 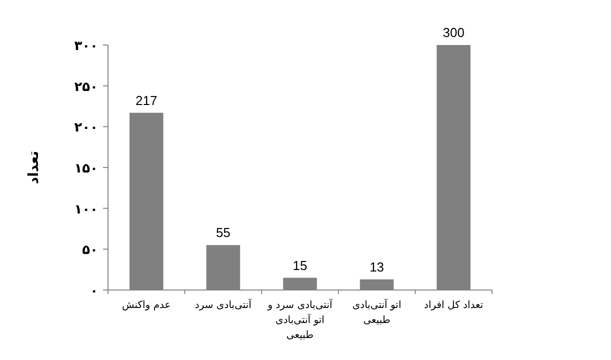 What do you see at coordinates (377, 266) in the screenshot?
I see `data-label: 13` at bounding box center [377, 266].